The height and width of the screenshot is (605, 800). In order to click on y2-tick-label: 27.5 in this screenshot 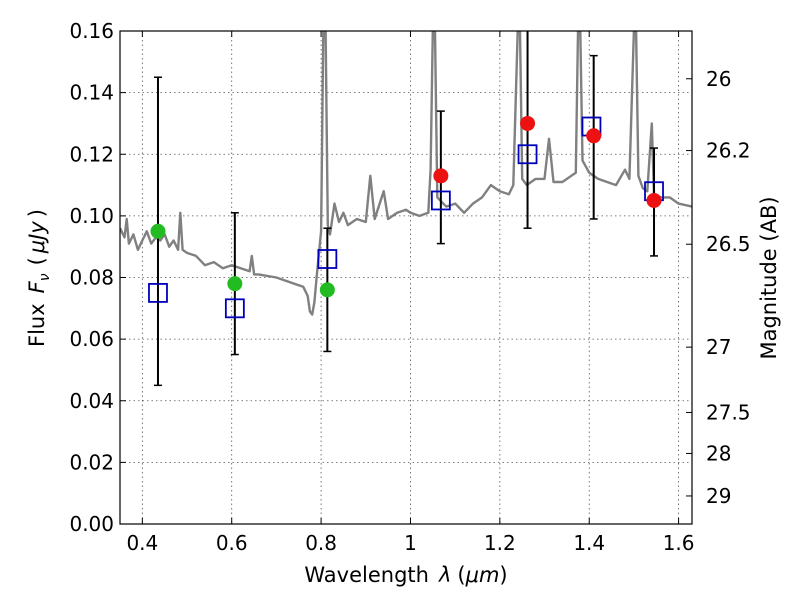, I will do `click(728, 412)`.